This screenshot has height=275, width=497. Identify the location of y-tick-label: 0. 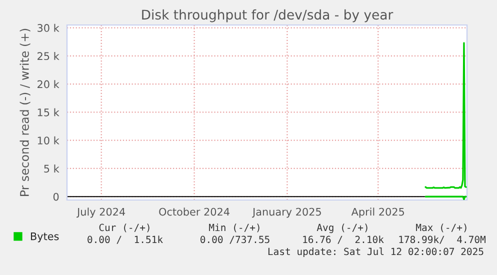
(56, 196).